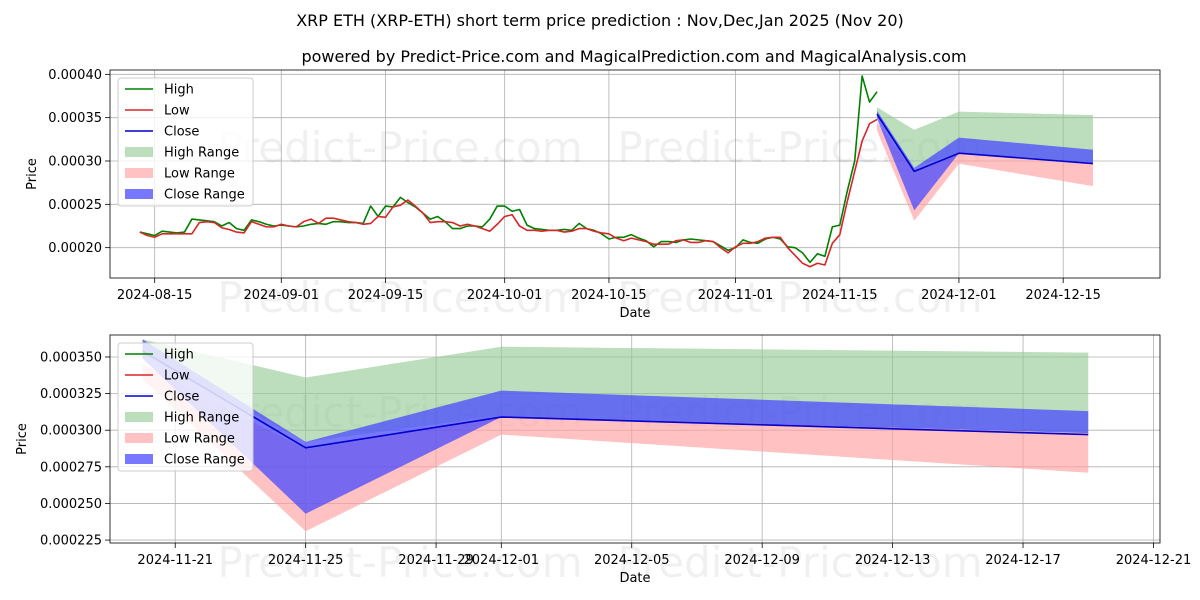 The image size is (1200, 600). Describe the element at coordinates (75, 75) in the screenshot. I see `y-tick-label: 0.00040` at that location.